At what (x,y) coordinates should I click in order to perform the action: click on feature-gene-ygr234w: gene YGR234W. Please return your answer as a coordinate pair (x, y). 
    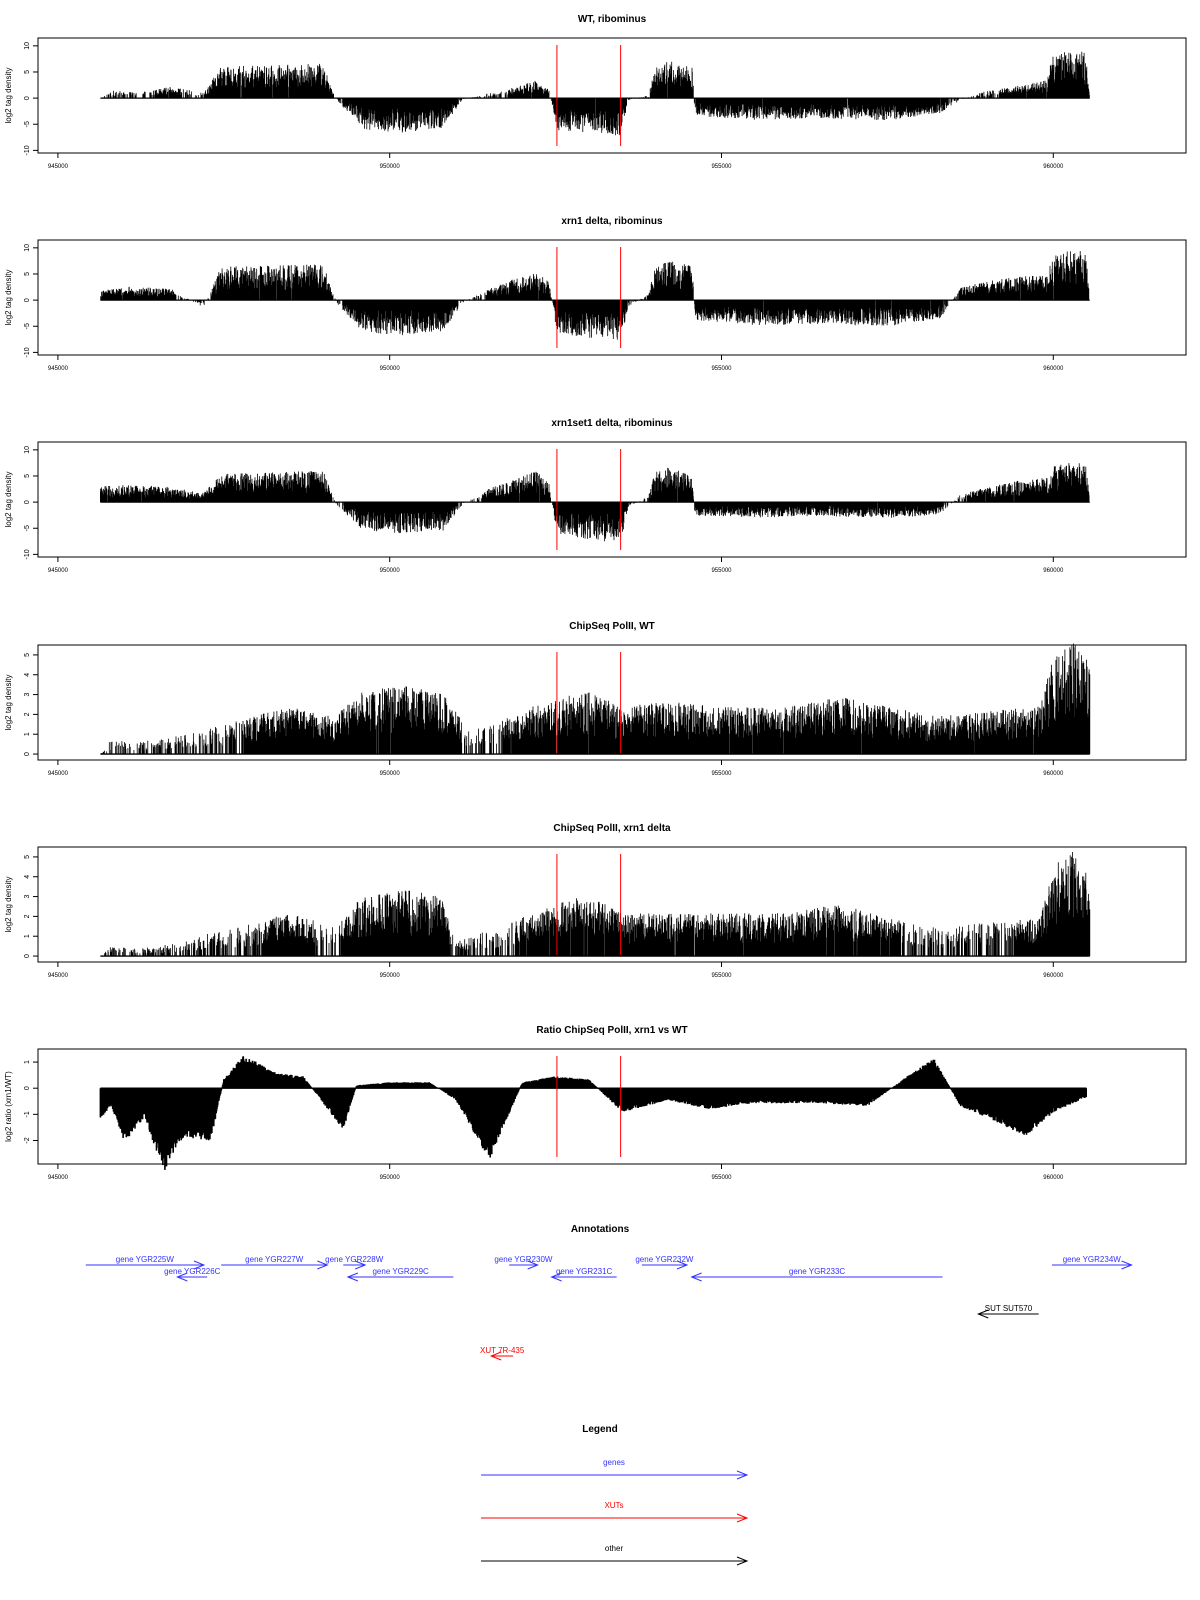
    Looking at the image, I should click on (1092, 1262).